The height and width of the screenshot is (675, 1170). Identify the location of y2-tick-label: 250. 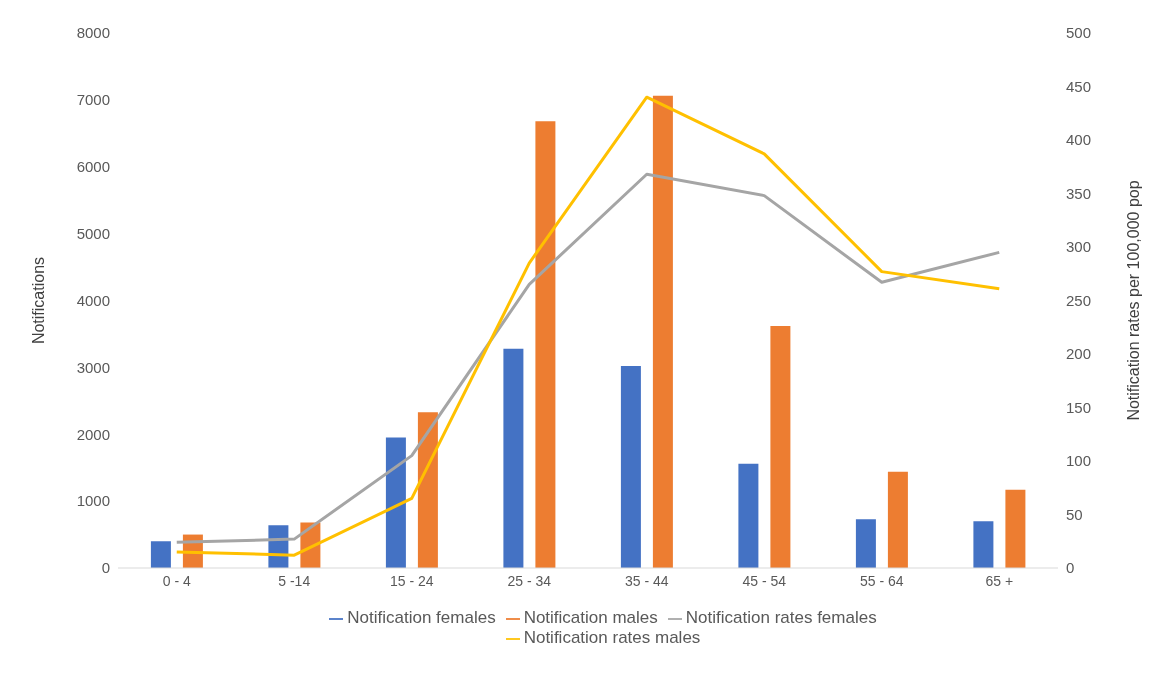
(1079, 300).